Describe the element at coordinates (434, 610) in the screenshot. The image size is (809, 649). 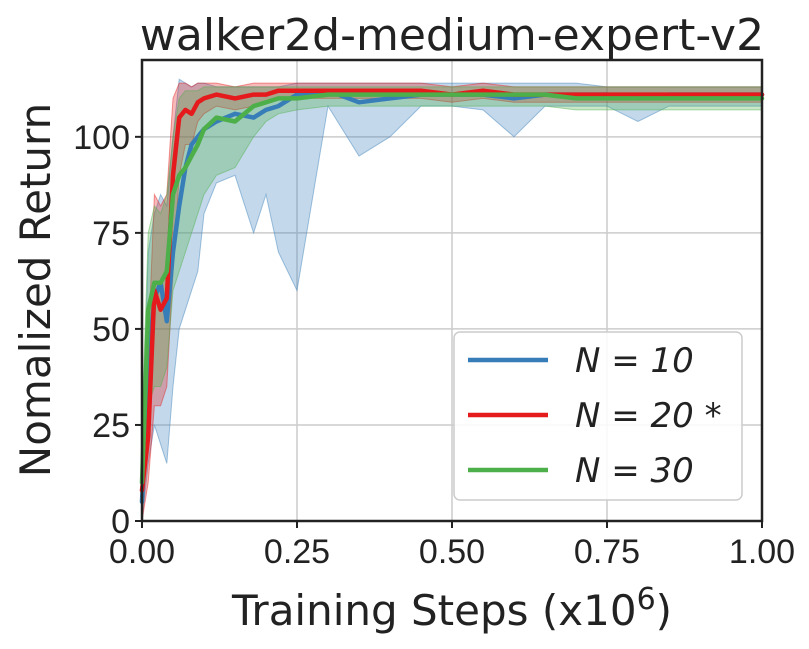
I see `x-axis-label-main: Training Steps (x10` at that location.